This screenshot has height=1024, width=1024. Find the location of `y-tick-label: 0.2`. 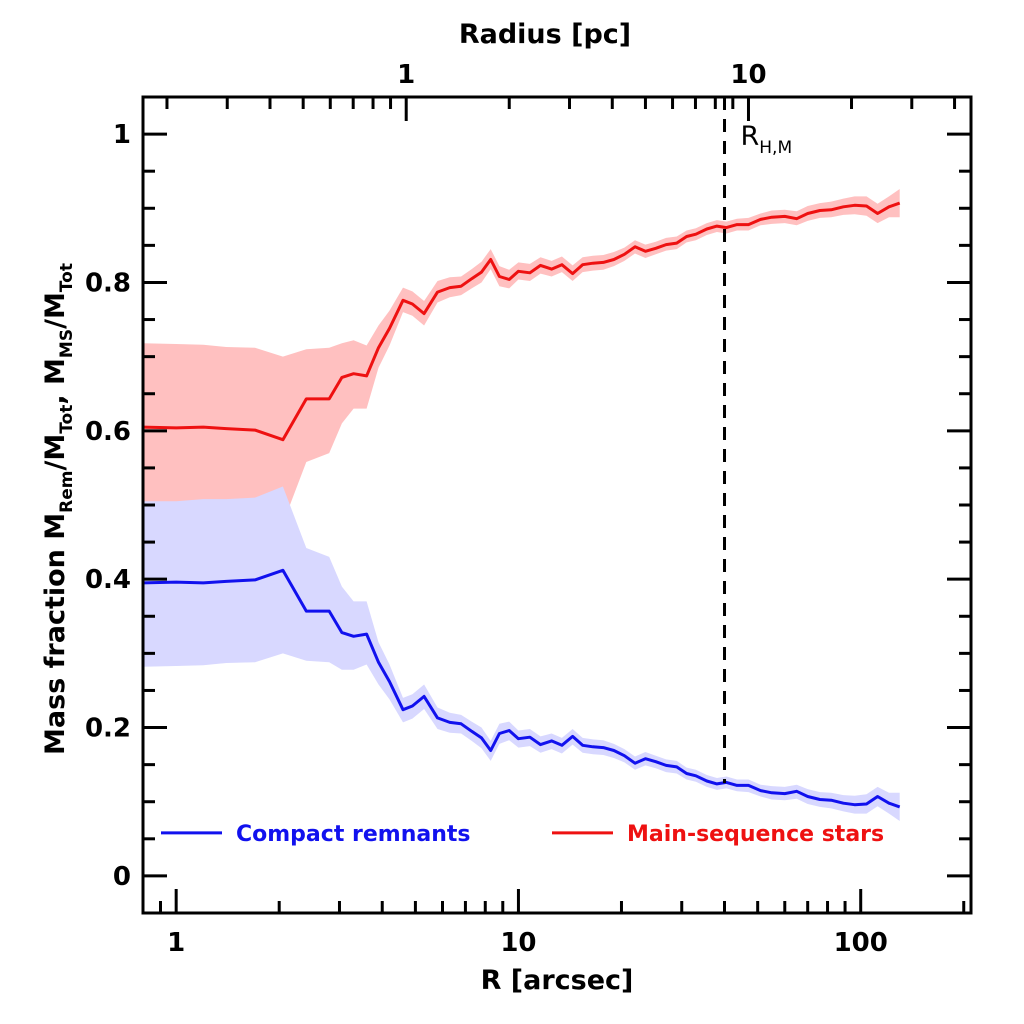

y-tick-label: 0.2 is located at coordinates (108, 729).